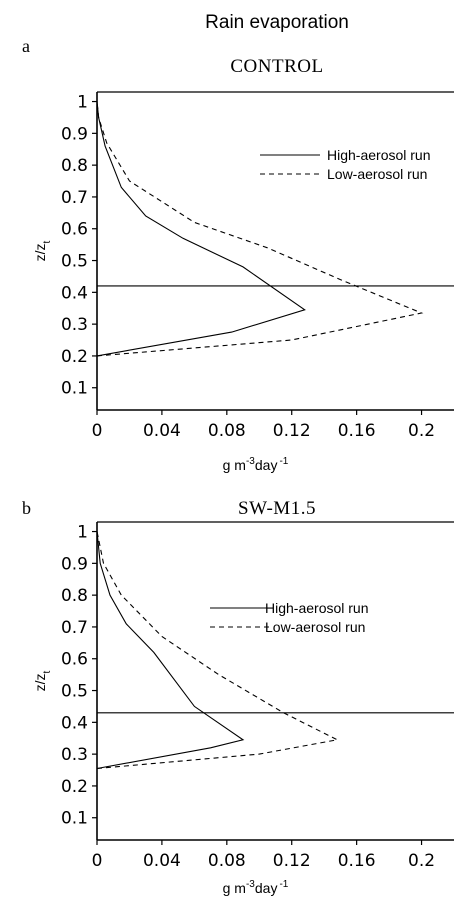  What do you see at coordinates (277, 508) in the screenshot?
I see `panel-title: SW-M1.5` at bounding box center [277, 508].